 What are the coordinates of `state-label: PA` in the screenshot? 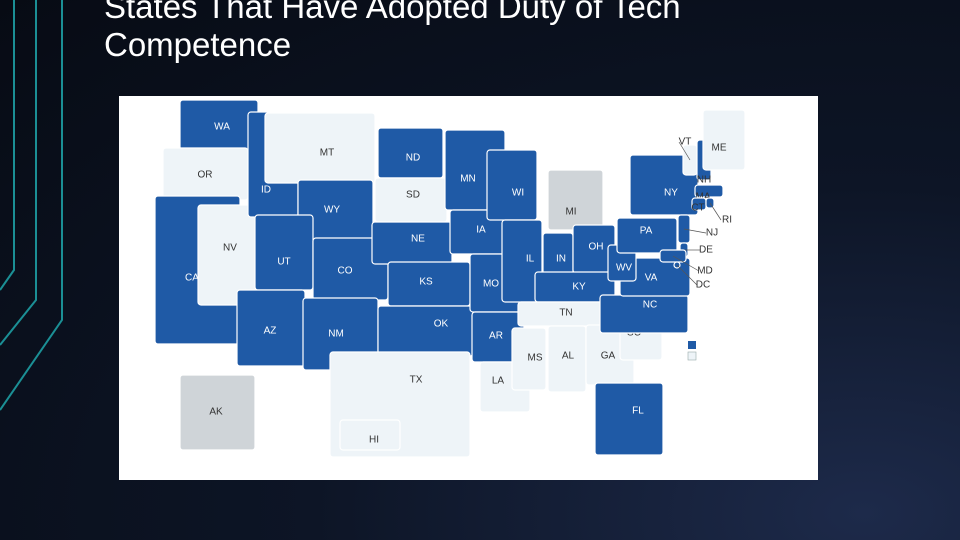 It's located at (646, 231).